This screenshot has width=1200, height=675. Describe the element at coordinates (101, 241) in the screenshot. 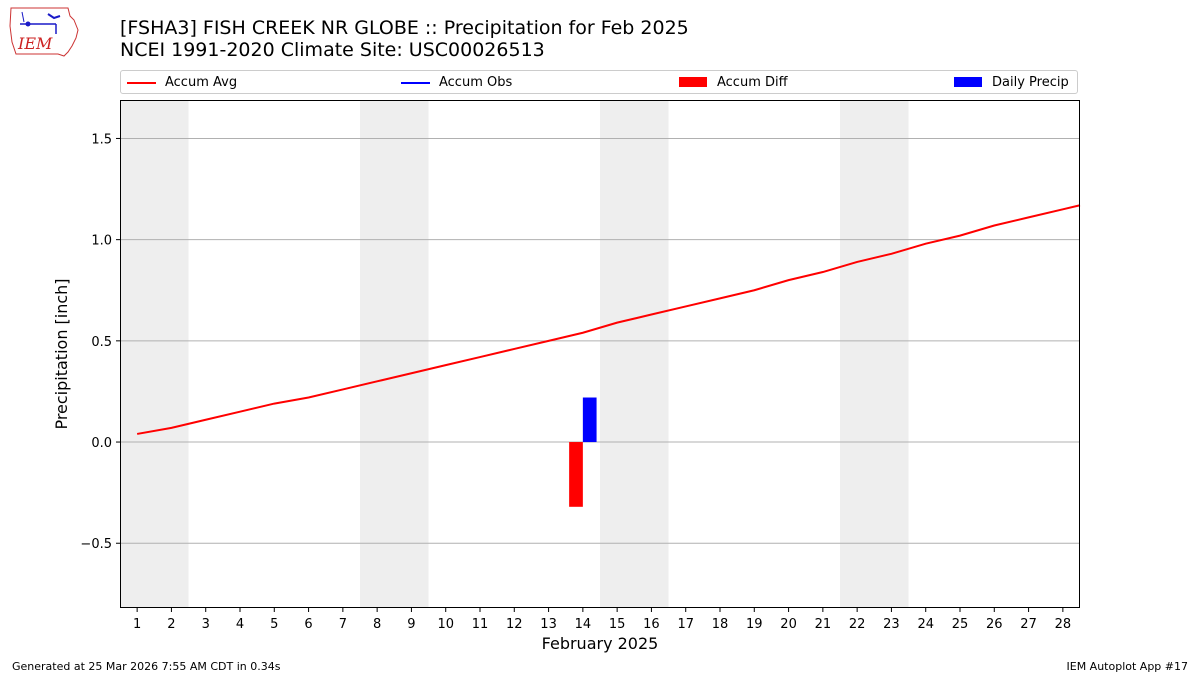

I see `y-tick-label: 1.0` at that location.